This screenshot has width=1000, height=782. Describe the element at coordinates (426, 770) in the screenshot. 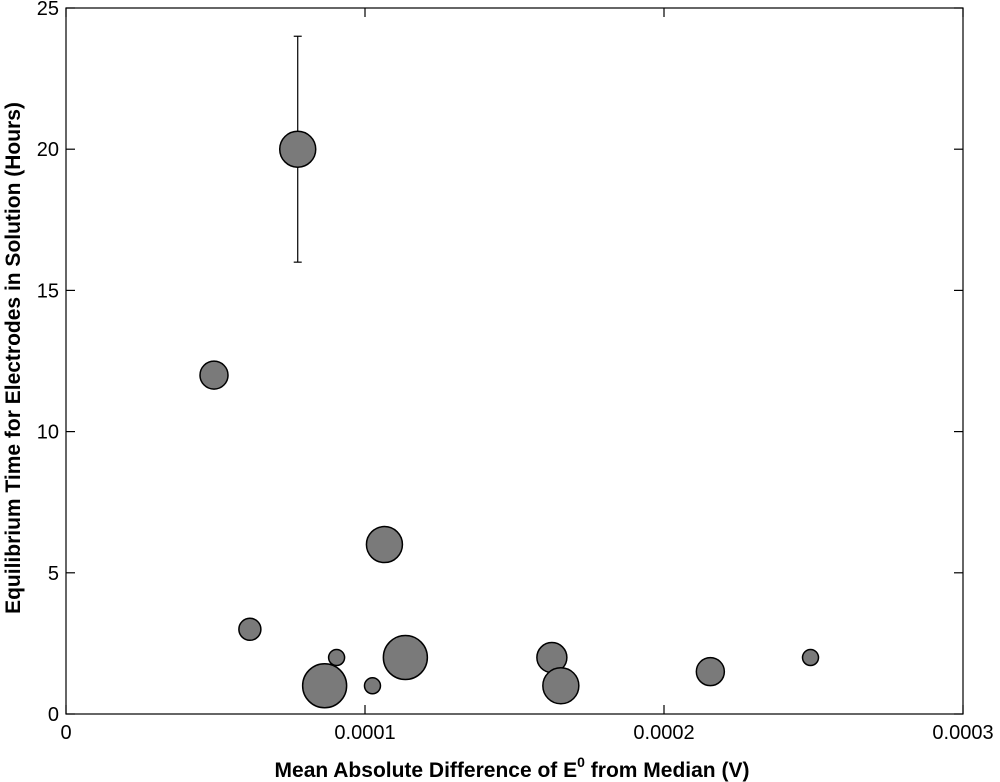

I see `x-axis-label-prefix: Mean Absolute Difference of E` at that location.